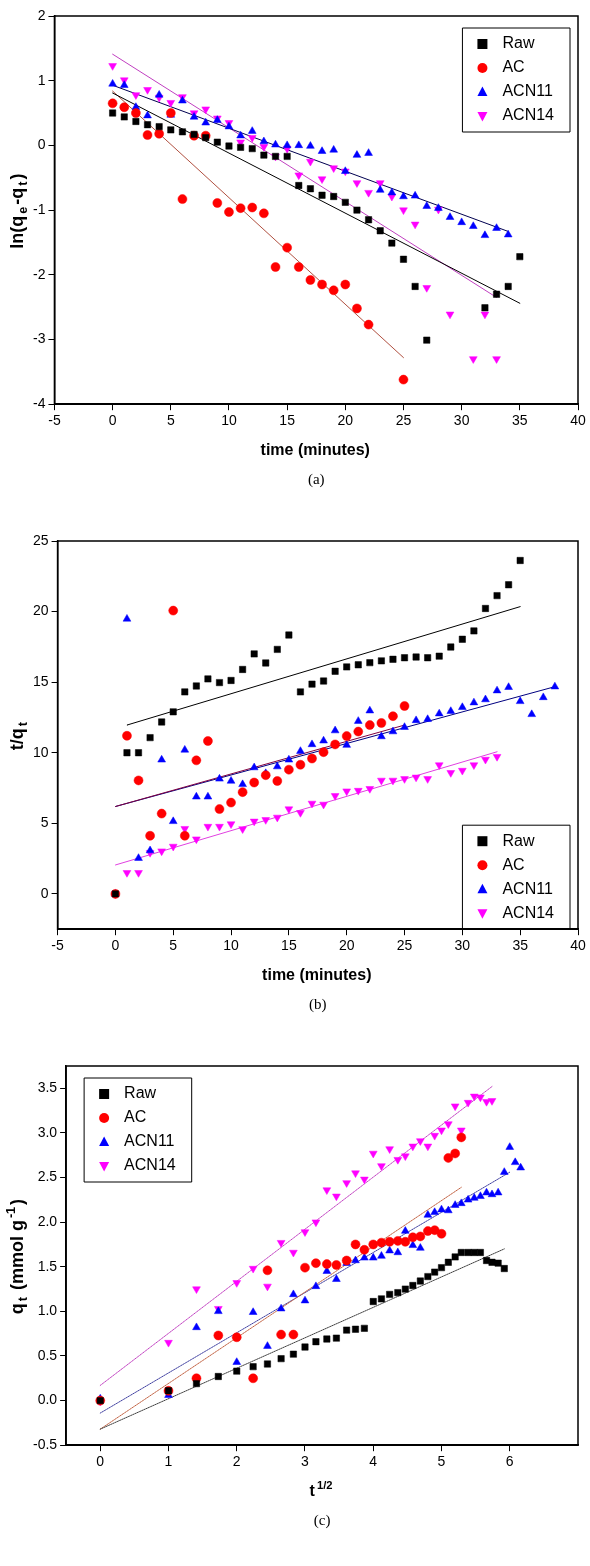 This screenshot has width=590, height=1566. Describe the element at coordinates (41, 14) in the screenshot. I see `y-tick-label: 2` at that location.